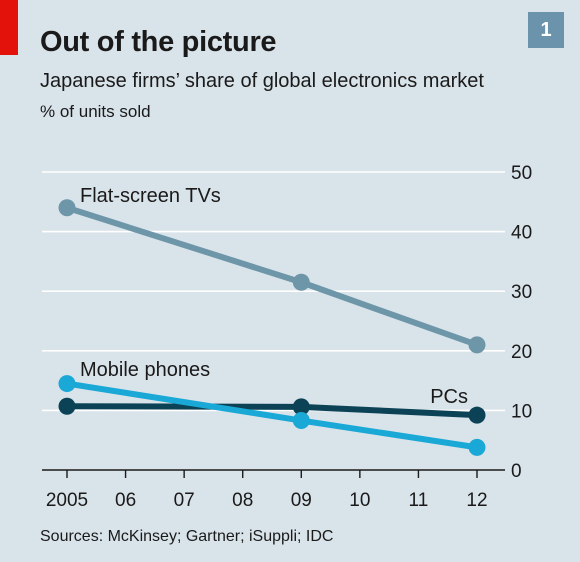  I want to click on y-tick-label-30: 30, so click(521, 292).